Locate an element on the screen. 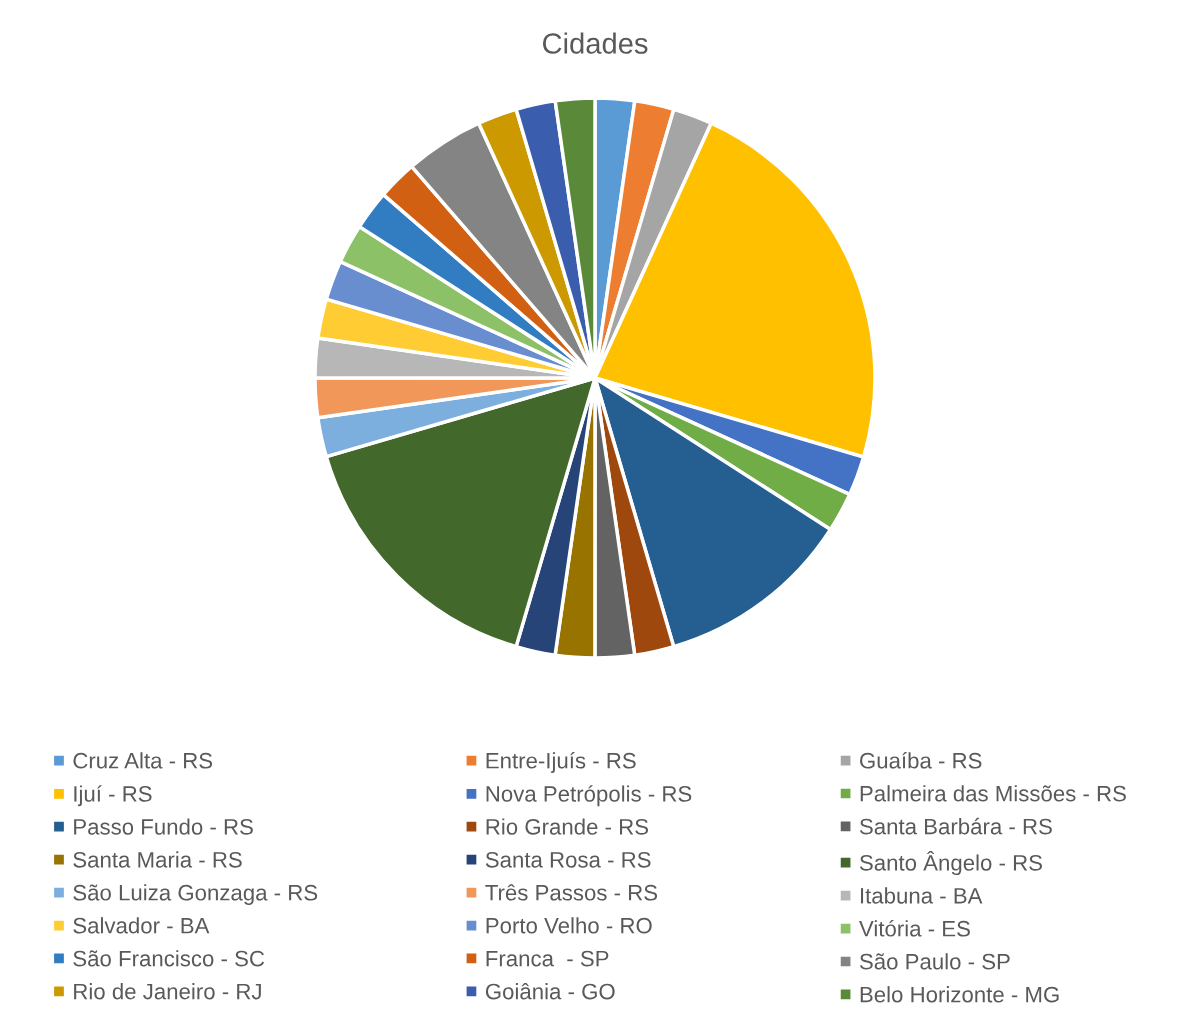 The height and width of the screenshot is (1032, 1177). legend-label: Rio de Janeiro - RJ is located at coordinates (167, 991).